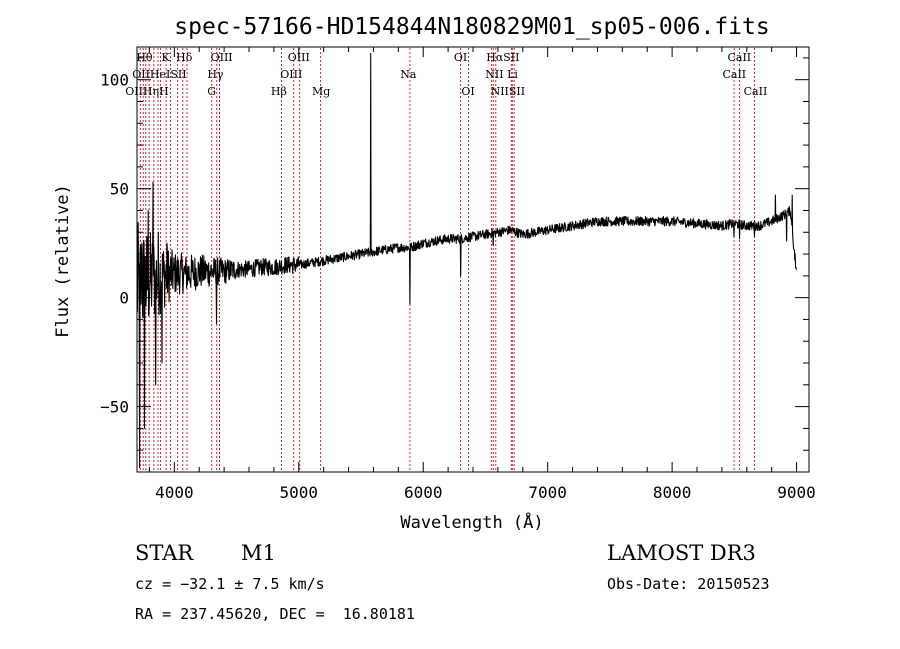 Image resolution: width=900 pixels, height=649 pixels. I want to click on y-tick-label-0: −50, so click(114, 407).